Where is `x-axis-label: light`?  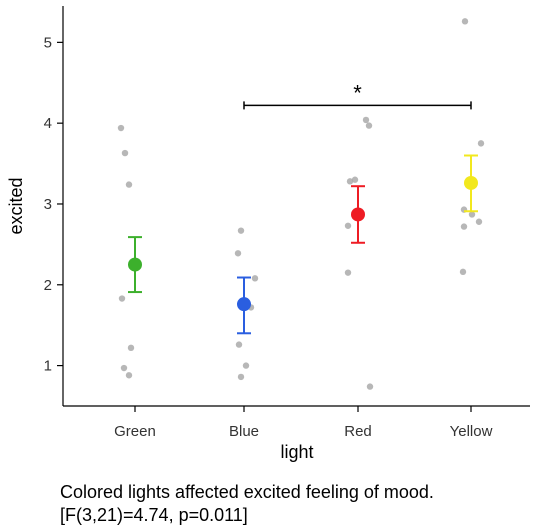
x-axis-label: light is located at coordinates (296, 452).